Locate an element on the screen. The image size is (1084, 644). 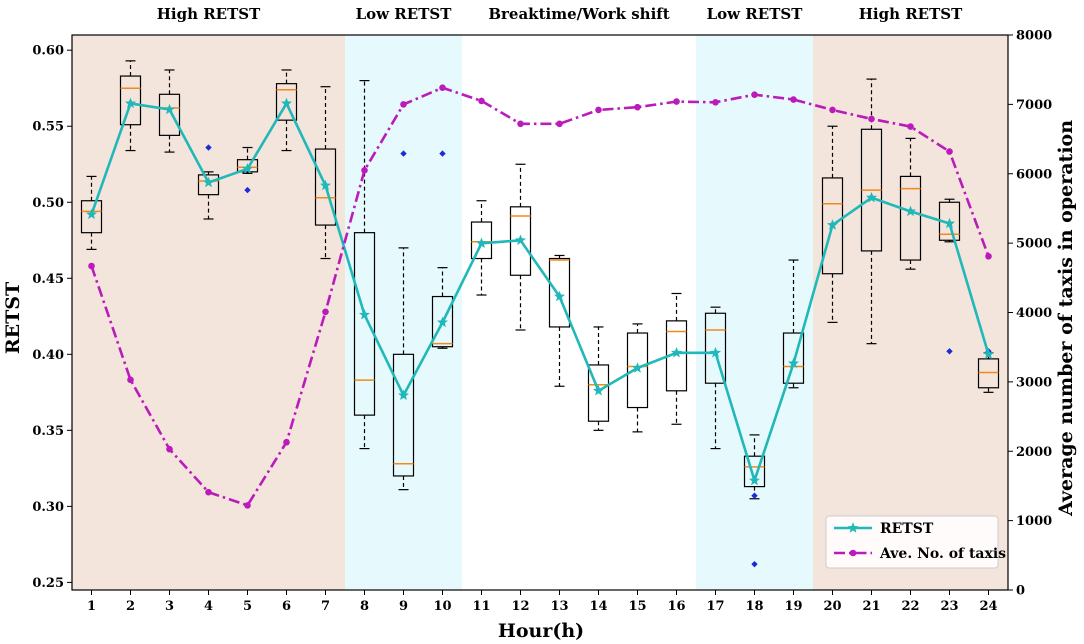
region-label: Breaktime/Work shift is located at coordinates (578, 14).